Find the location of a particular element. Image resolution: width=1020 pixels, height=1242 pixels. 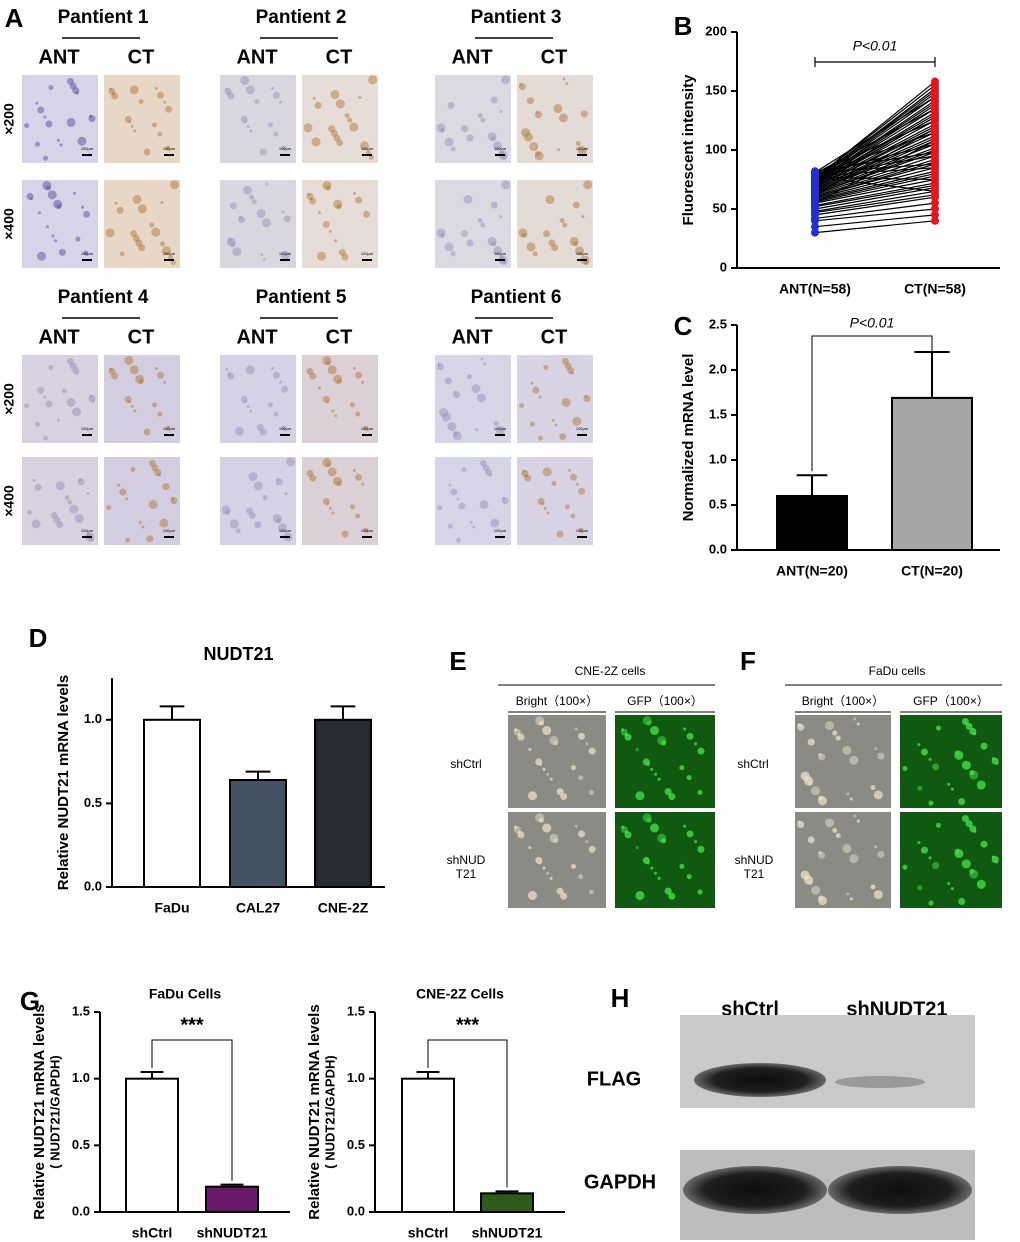

chart-title: CNE-2Z Cells is located at coordinates (460, 994).